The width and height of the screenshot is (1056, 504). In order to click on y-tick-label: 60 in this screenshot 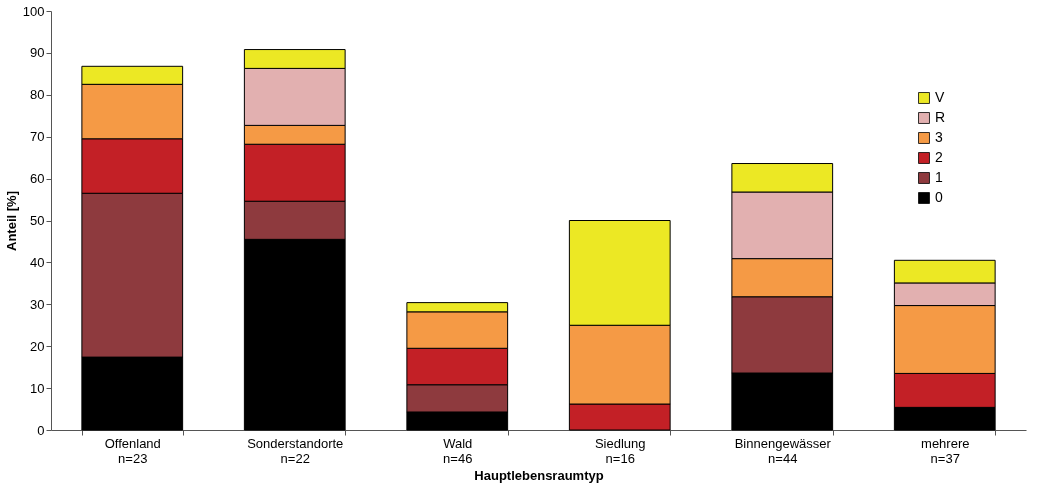, I will do `click(37, 179)`.